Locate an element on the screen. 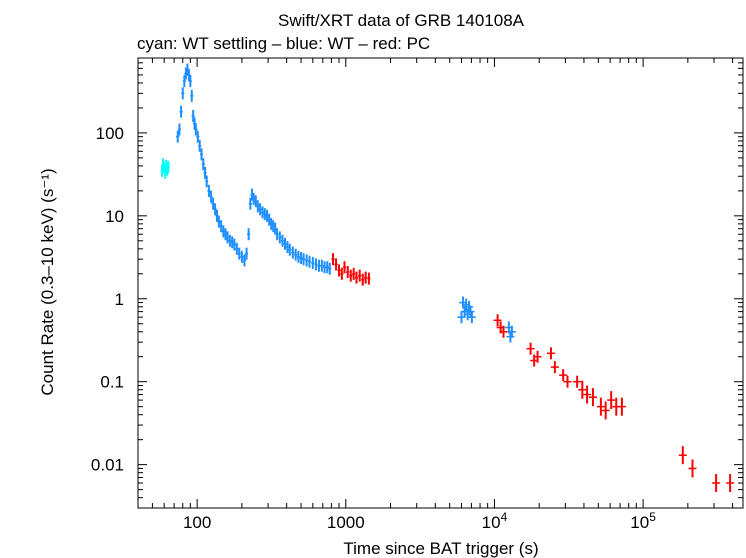 Image resolution: width=746 pixels, height=558 pixels. chart-subtitle: cyan: WT settling – blue: WT – red: PC is located at coordinates (283, 43).